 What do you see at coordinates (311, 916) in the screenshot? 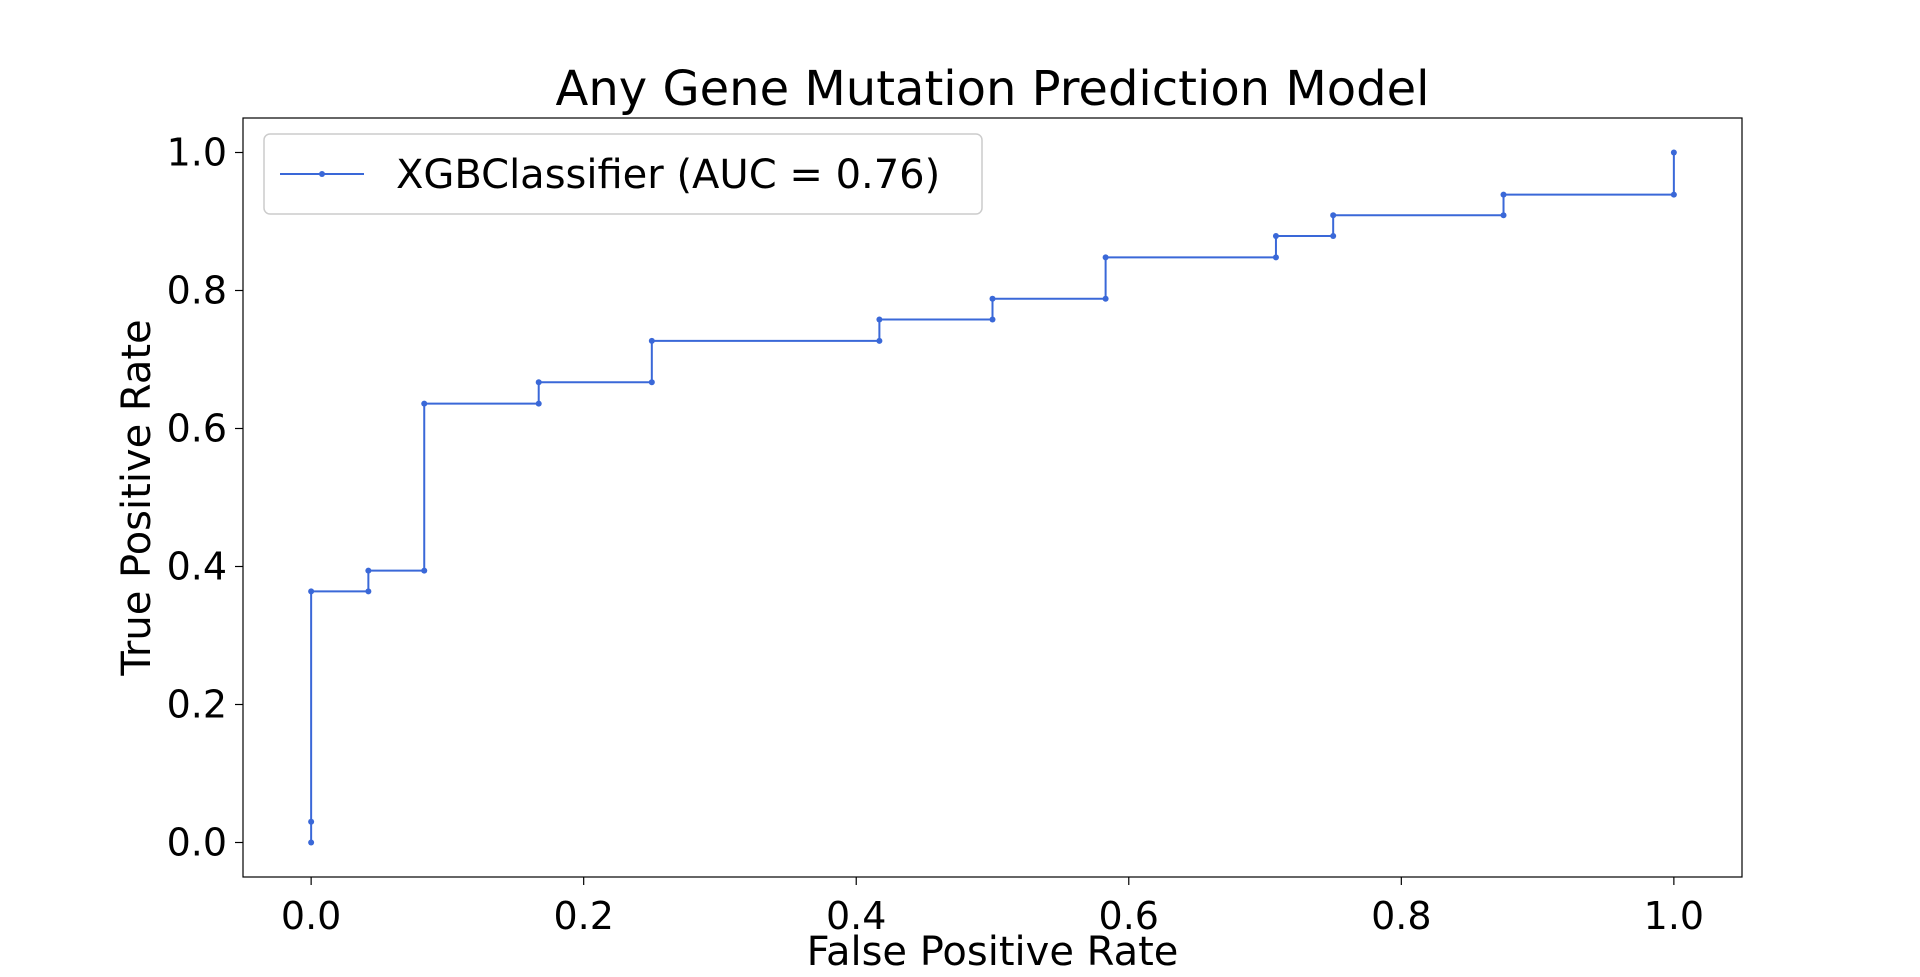
I see `x-tick-label: 0.0` at bounding box center [311, 916].